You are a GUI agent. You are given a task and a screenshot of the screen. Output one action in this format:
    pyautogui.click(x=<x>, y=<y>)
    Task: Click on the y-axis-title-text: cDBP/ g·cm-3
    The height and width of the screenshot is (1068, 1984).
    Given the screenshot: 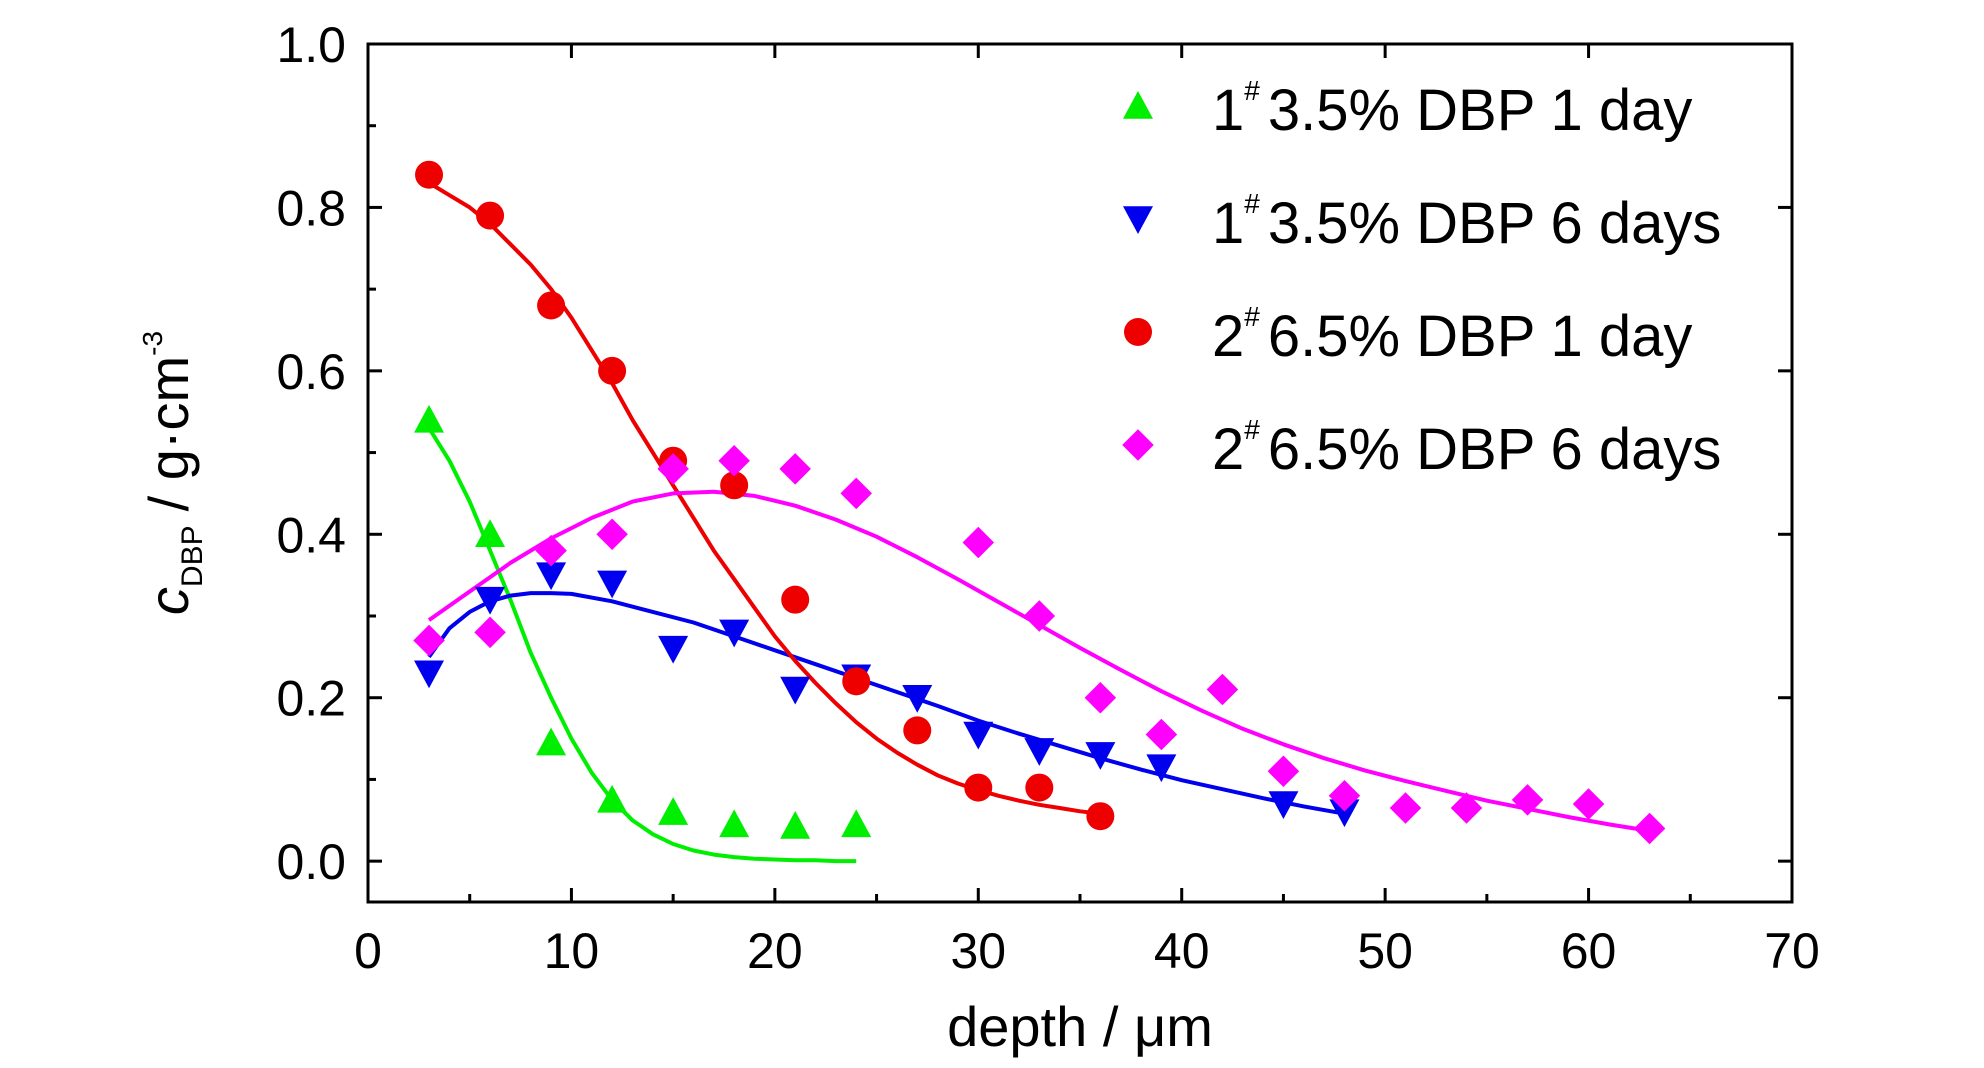 What is the action you would take?
    pyautogui.click(x=173, y=473)
    